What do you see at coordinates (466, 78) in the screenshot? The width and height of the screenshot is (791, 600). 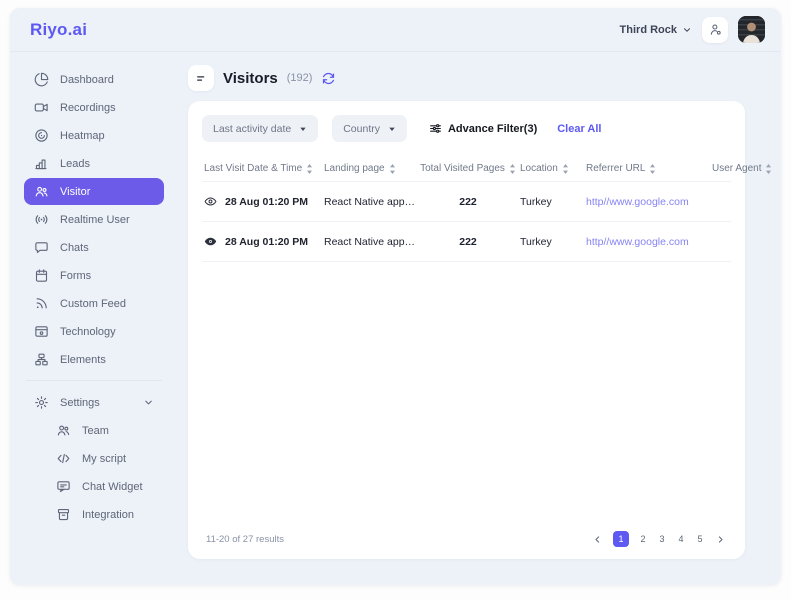 I see `page-header: Visitors (192)` at bounding box center [466, 78].